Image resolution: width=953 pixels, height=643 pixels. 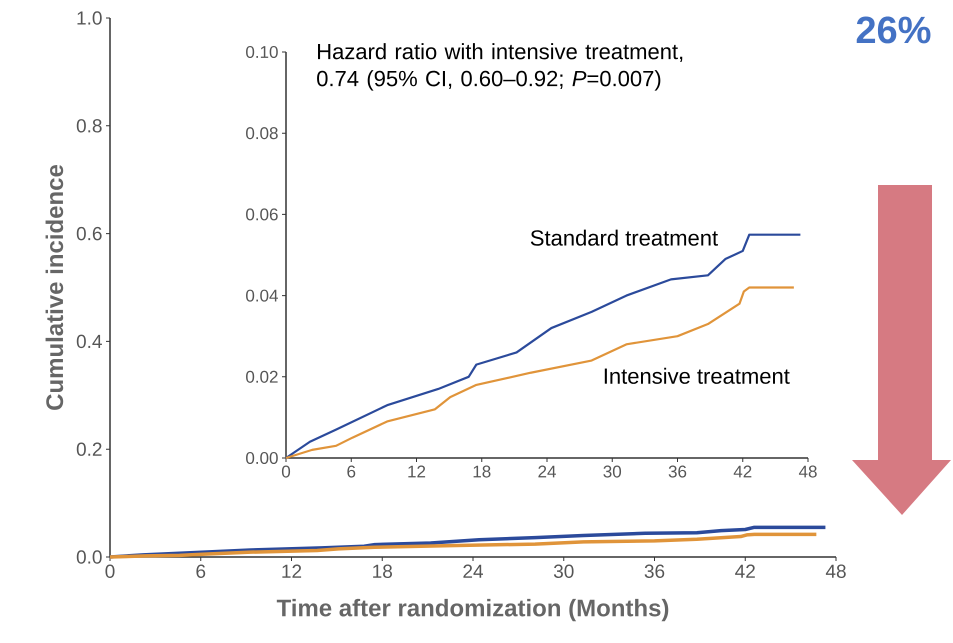 I want to click on y-tick-label: 0.8, so click(x=89, y=126).